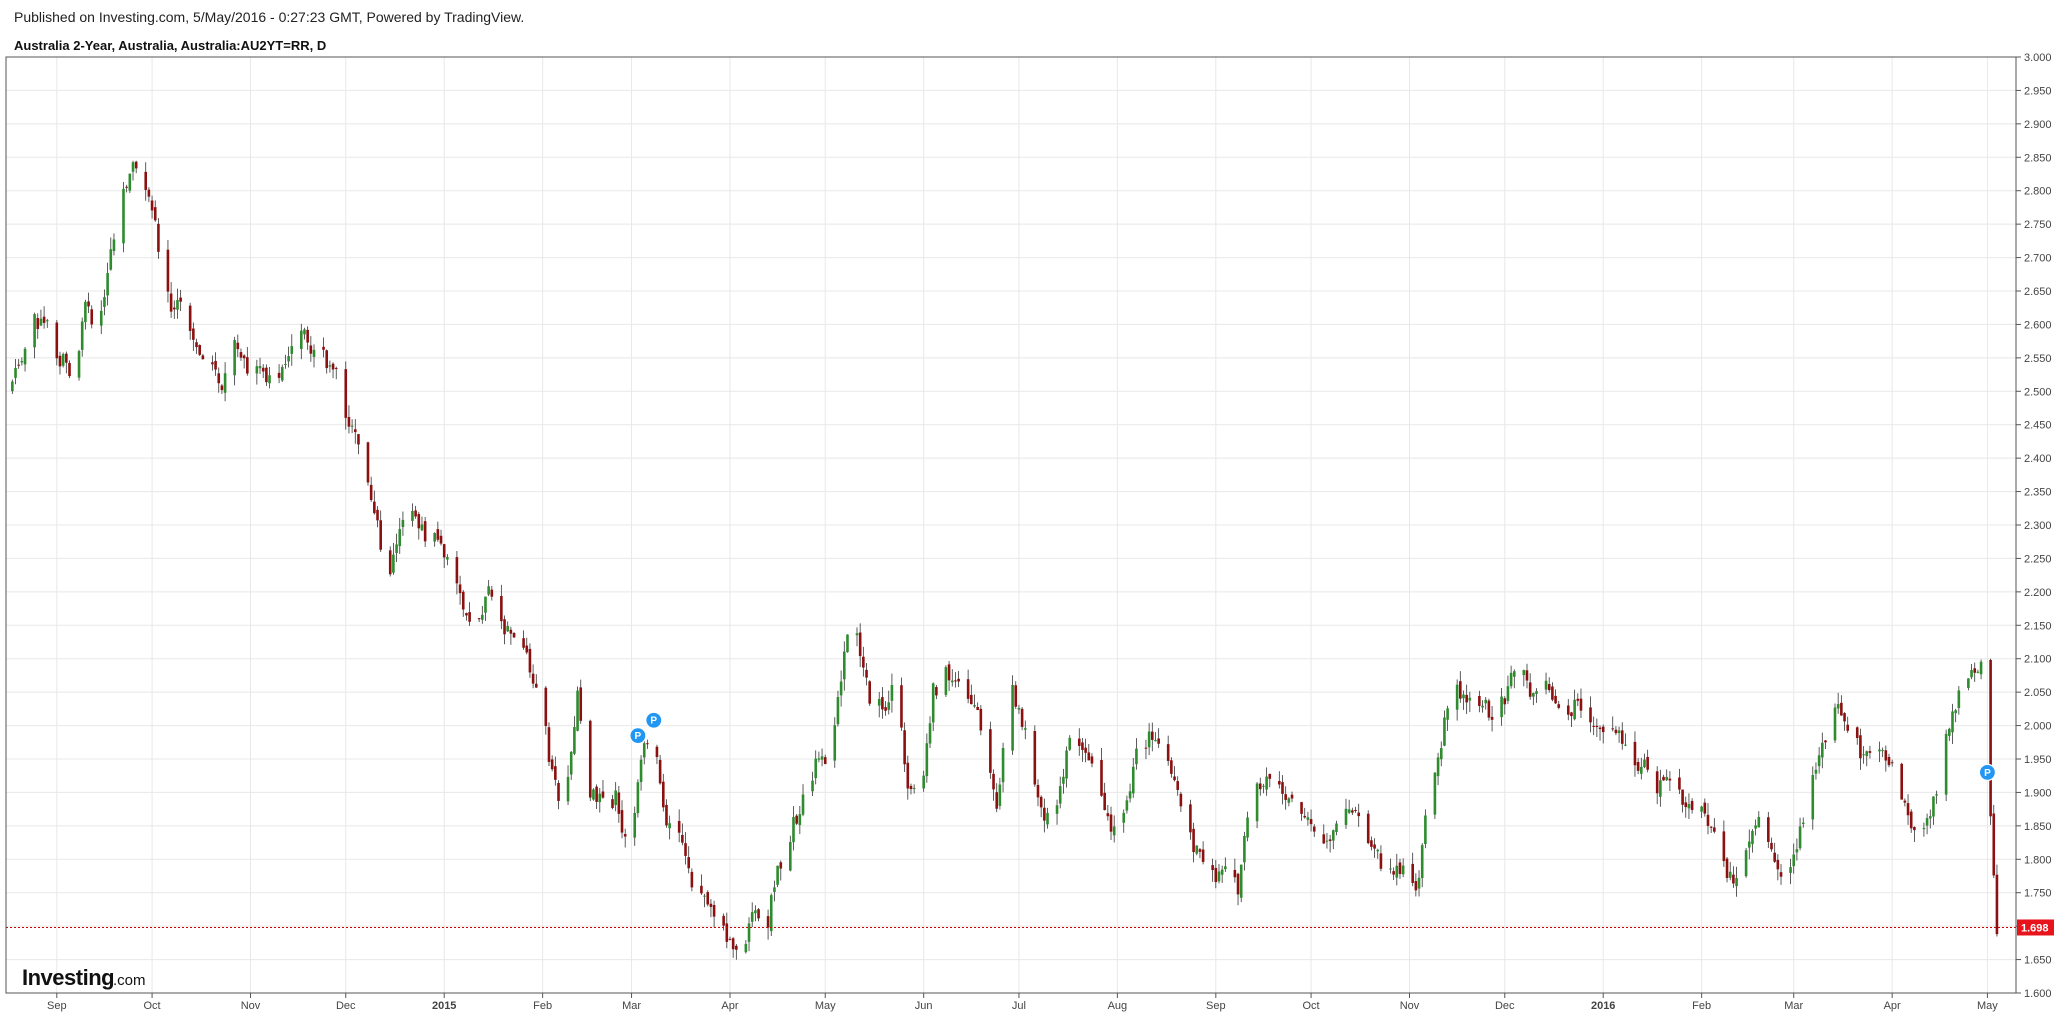  Describe the element at coordinates (152, 1006) in the screenshot. I see `x-tick-label: Oct` at that location.